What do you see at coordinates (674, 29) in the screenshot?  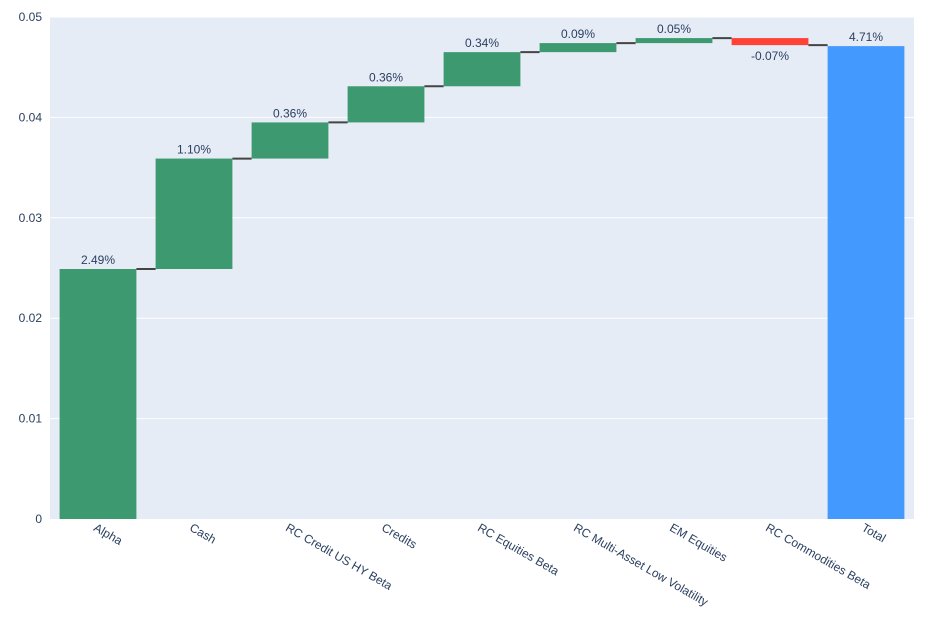 I see `data-label: 0.05%` at bounding box center [674, 29].